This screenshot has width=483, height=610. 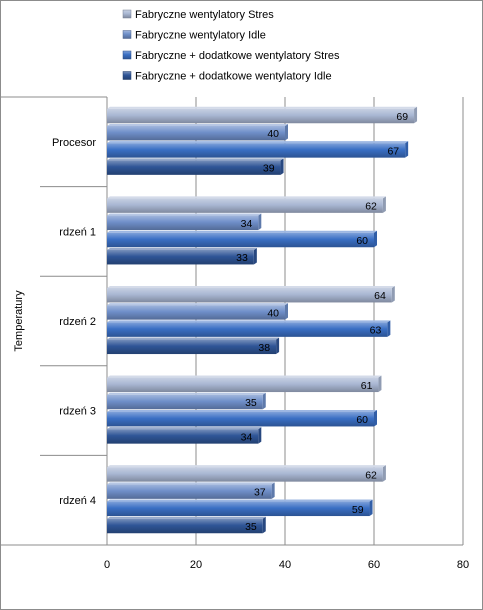 I want to click on data-label: 59, so click(x=358, y=510).